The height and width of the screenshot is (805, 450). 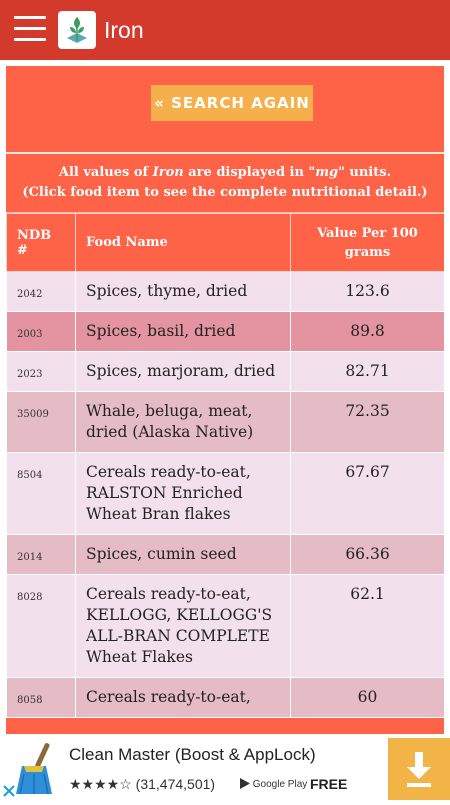 I want to click on ad-rating: ★★★★☆ (31,474,501), so click(x=142, y=784).